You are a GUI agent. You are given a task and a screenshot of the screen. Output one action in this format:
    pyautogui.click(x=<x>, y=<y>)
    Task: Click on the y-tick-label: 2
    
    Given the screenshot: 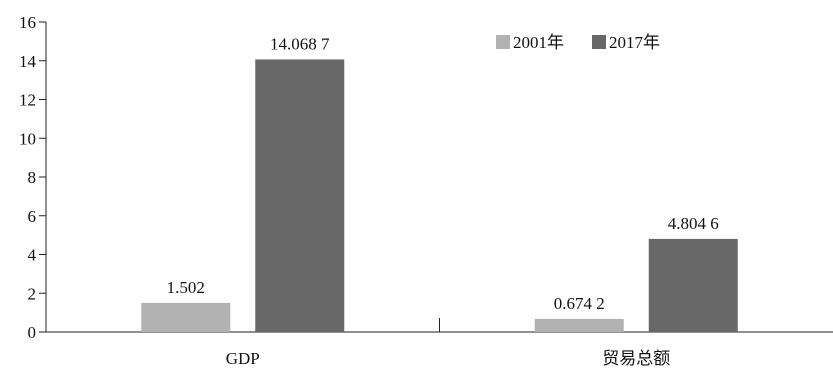 What is the action you would take?
    pyautogui.click(x=32, y=293)
    